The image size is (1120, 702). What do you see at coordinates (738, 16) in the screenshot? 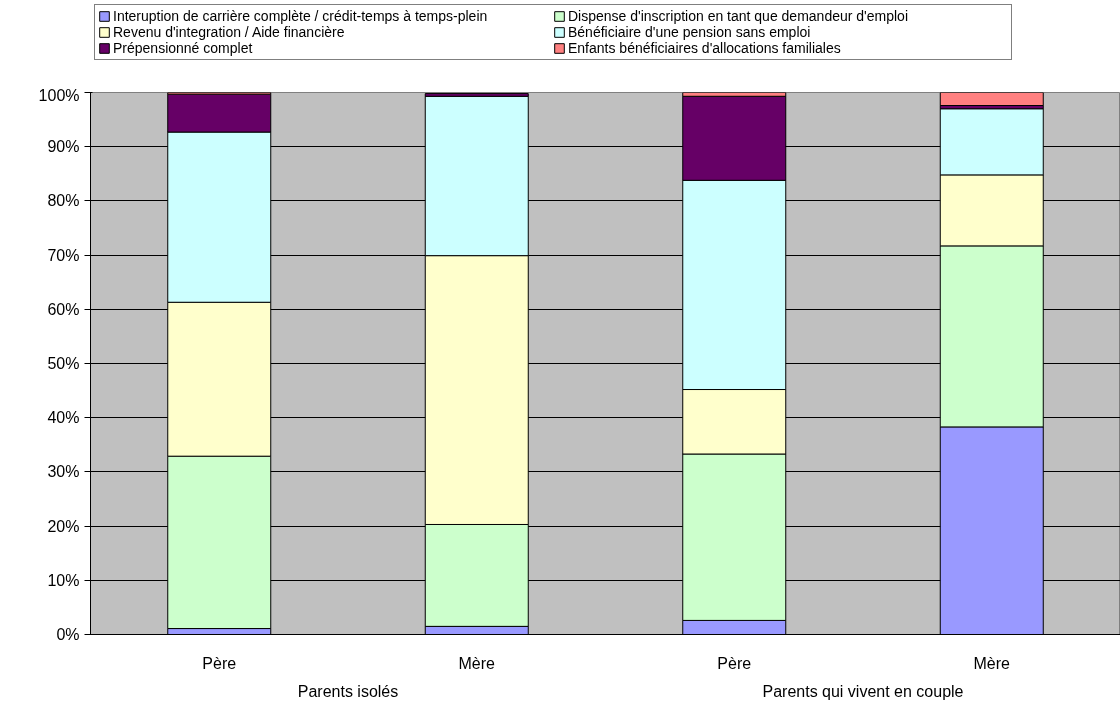
I see `legend-label: Dispense d'inscription en tant que demandeur d'emploi` at bounding box center [738, 16].